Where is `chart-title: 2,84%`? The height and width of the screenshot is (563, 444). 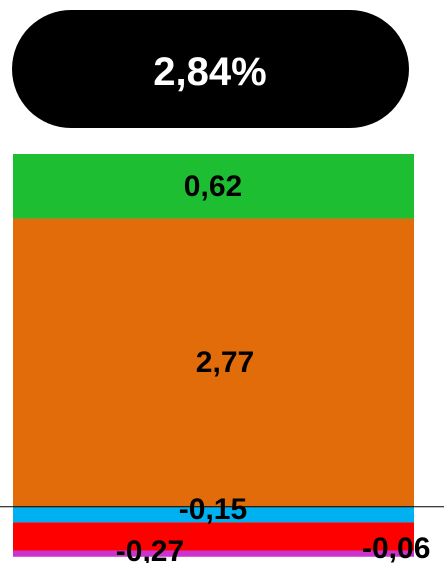
chart-title: 2,84% is located at coordinates (209, 72).